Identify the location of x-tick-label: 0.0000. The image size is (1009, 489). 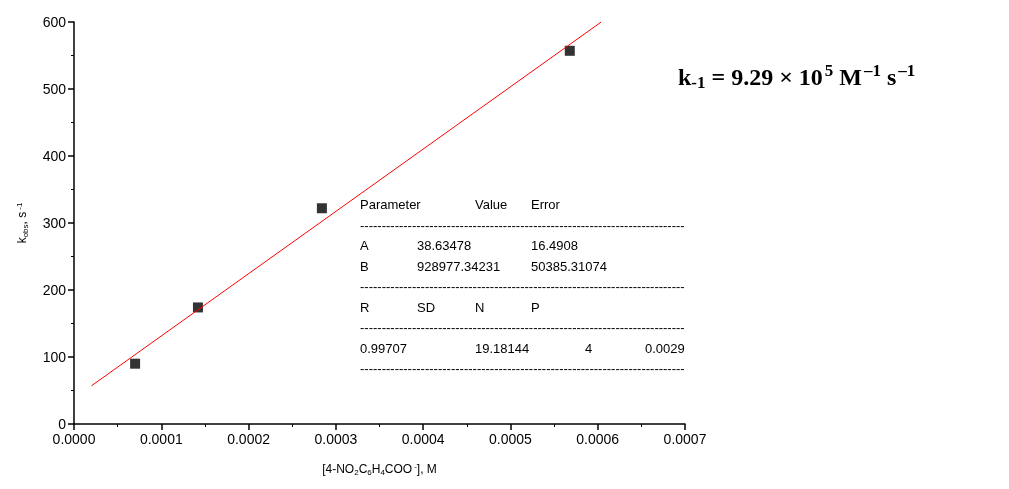
(74, 439).